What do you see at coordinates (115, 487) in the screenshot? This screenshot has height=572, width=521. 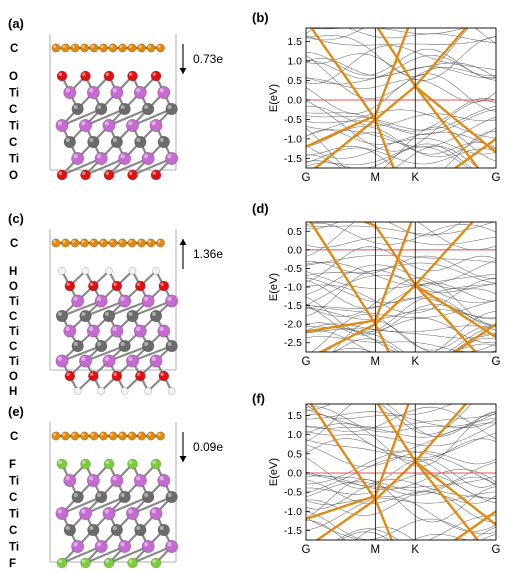 I see `structure-panel-2: (e) C 0.09e F Ti C Ti C Ti F` at bounding box center [115, 487].